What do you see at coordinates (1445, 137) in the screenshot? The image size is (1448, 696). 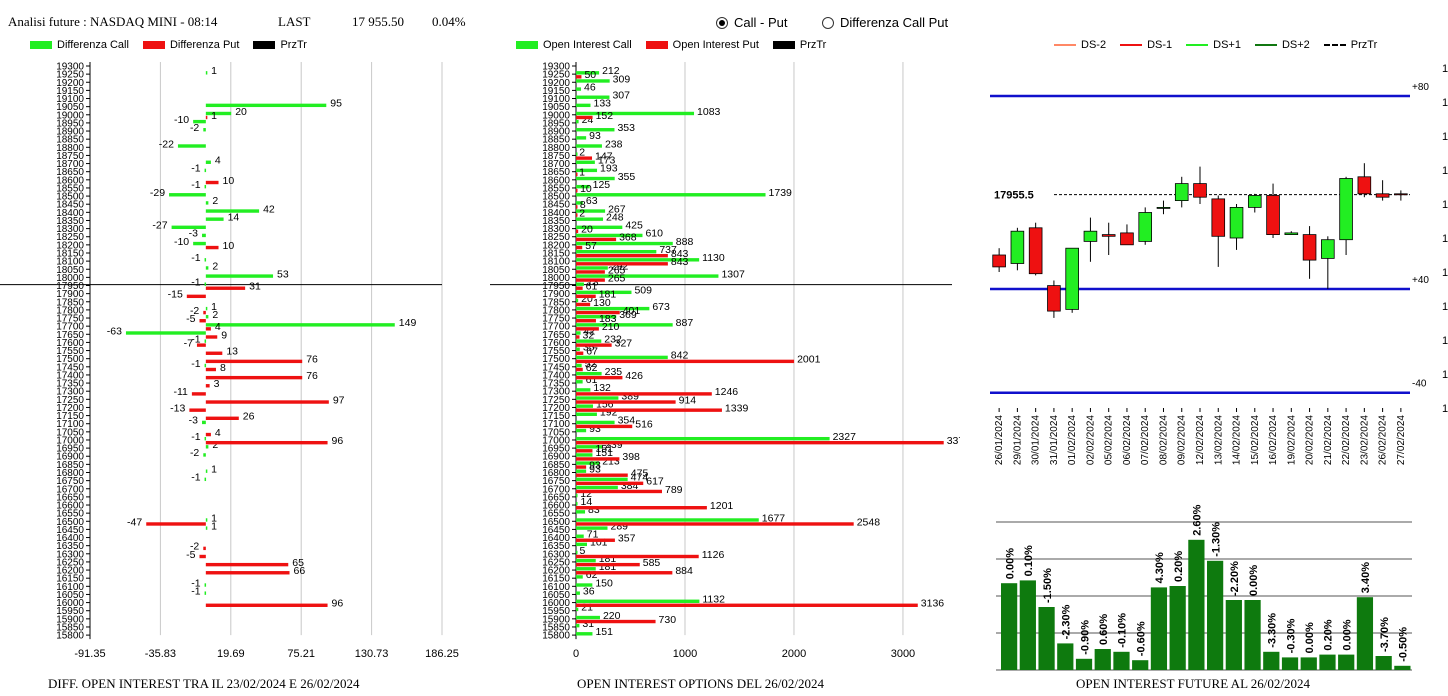 I see `y-tick-label: 18300` at bounding box center [1445, 137].